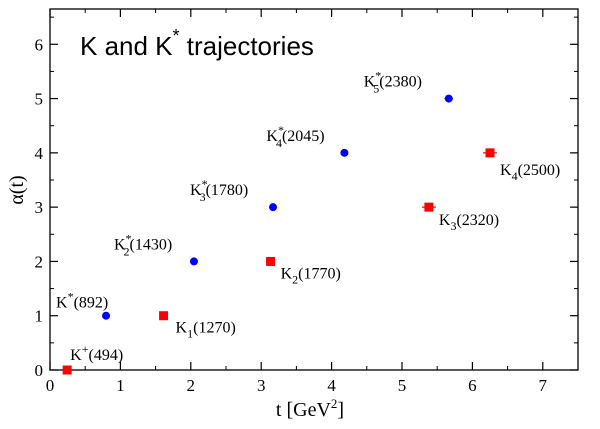  What do you see at coordinates (151, 244) in the screenshot?
I see `point-label-mass: (1430)` at bounding box center [151, 244].